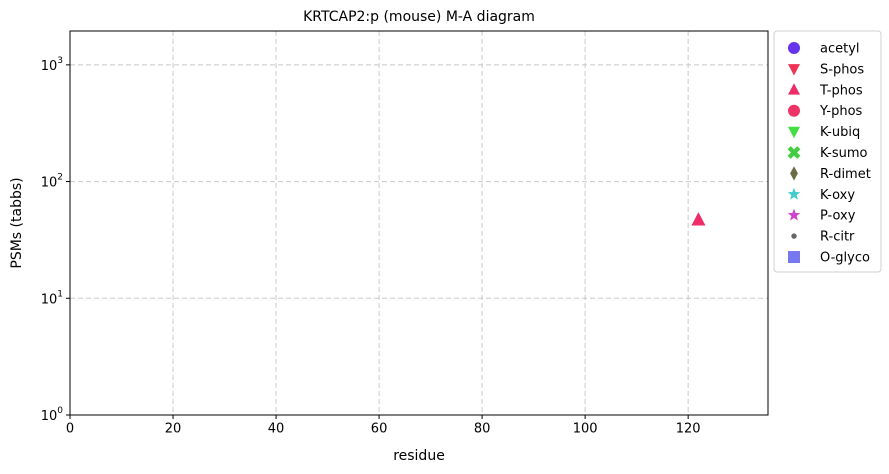 Image resolution: width=889 pixels, height=474 pixels. I want to click on y-axis-label: PSMs (tabbs), so click(17, 222).